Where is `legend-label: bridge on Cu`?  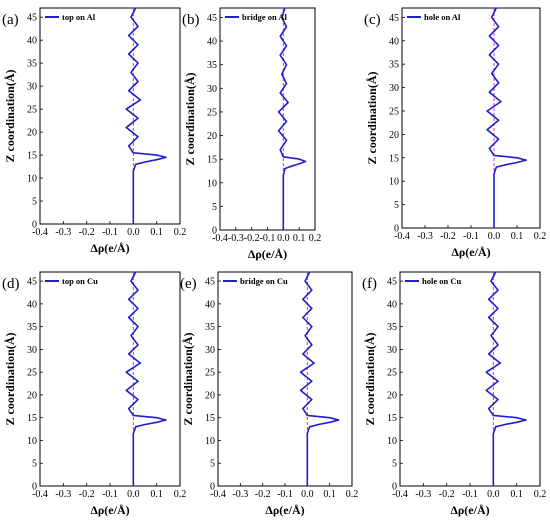 legend-label: bridge on Cu is located at coordinates (264, 281).